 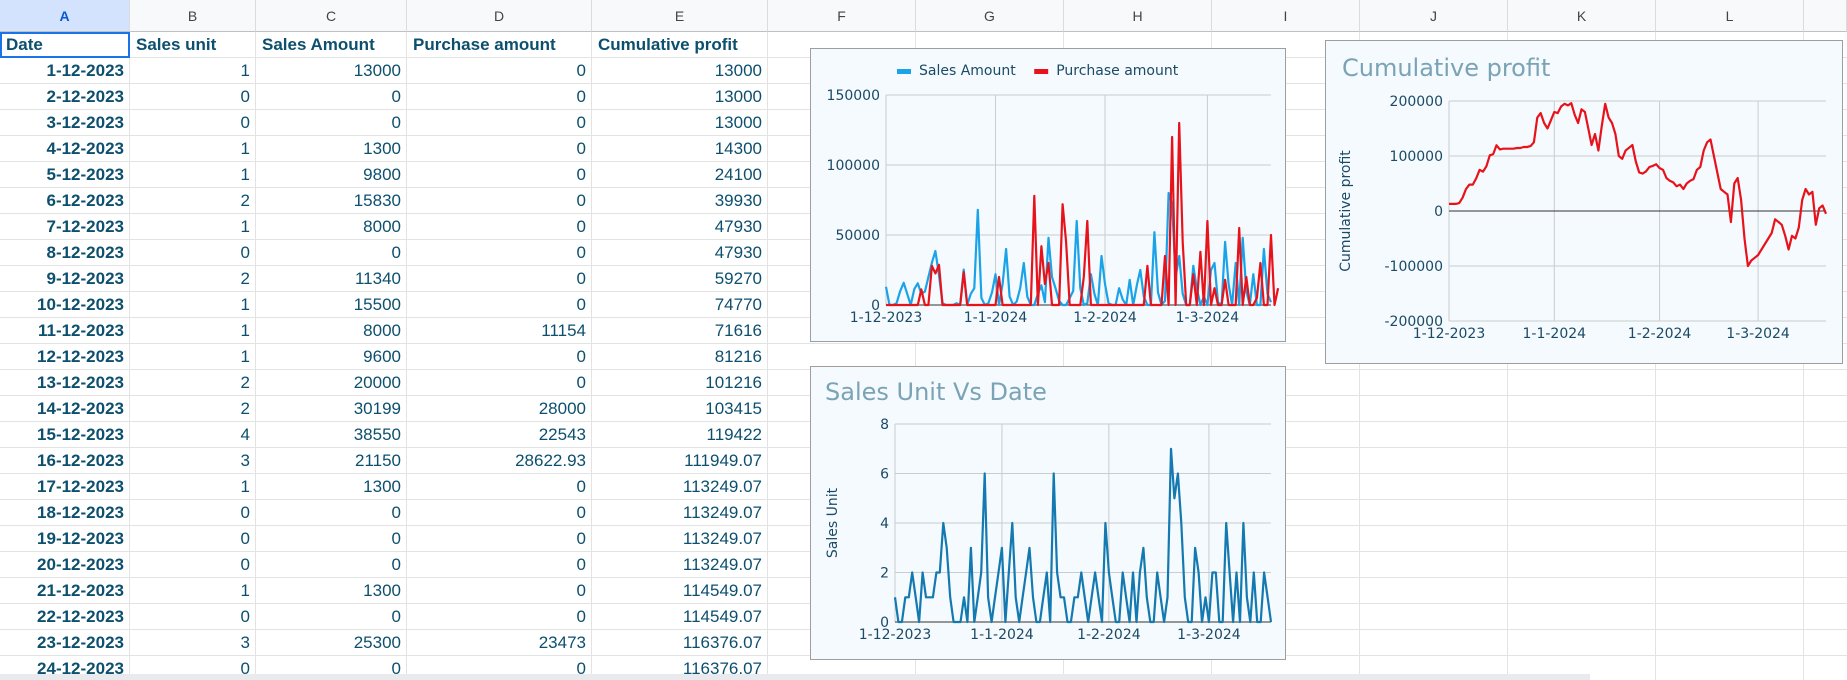 What do you see at coordinates (85, 226) in the screenshot?
I see `cell-date: 7-12-2023` at bounding box center [85, 226].